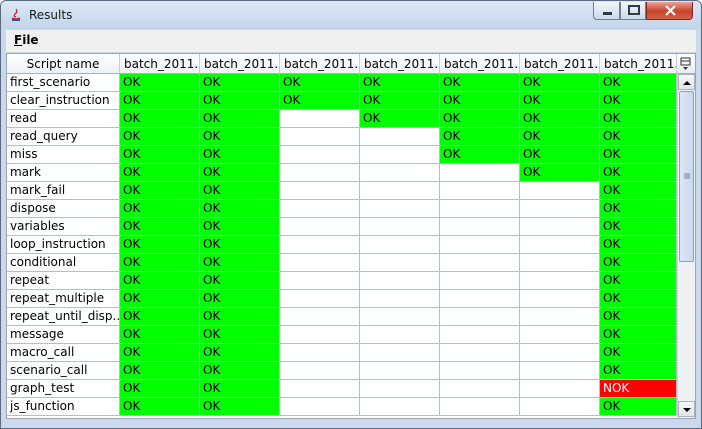 The image size is (702, 429). I want to click on script-name-cell: clear_instruction, so click(63, 101).